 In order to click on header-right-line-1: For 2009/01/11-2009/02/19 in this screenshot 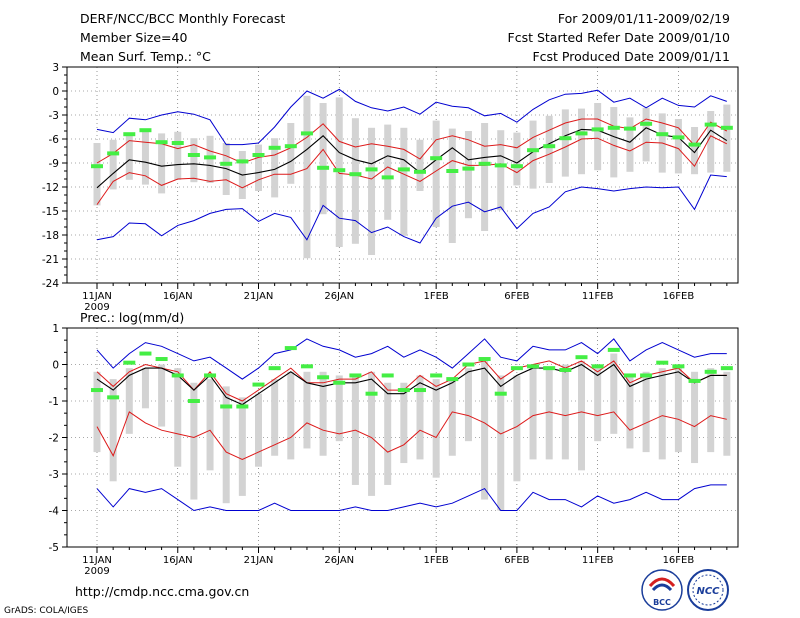, I will do `click(643, 18)`.